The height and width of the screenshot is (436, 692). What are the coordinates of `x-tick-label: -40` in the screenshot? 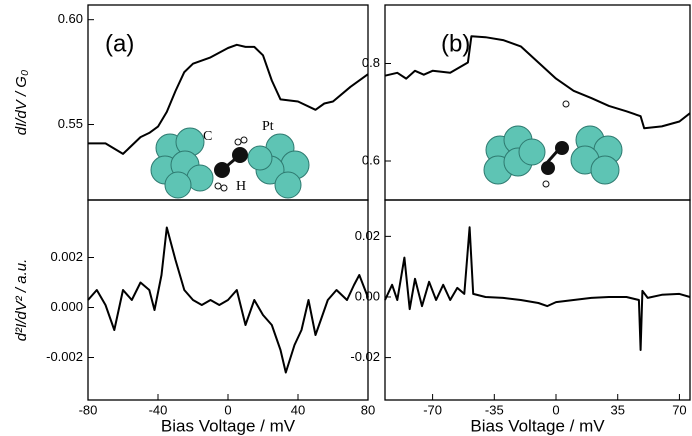 It's located at (158, 409).